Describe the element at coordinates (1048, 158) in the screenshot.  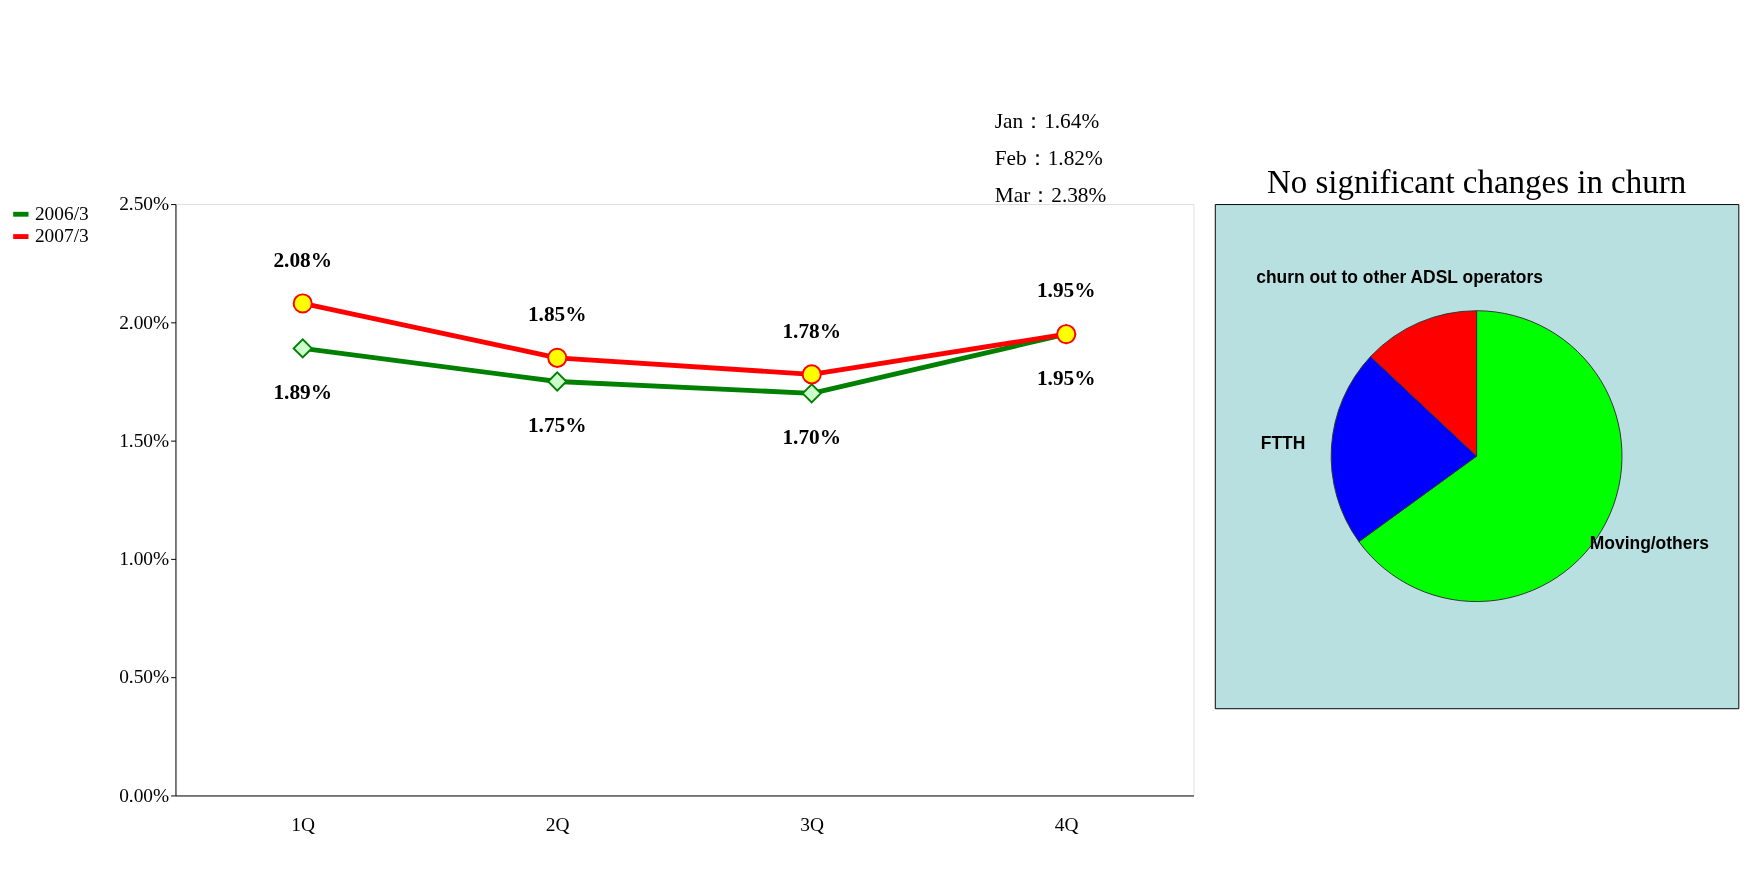
I see `text: Feb：1.82%` at that location.